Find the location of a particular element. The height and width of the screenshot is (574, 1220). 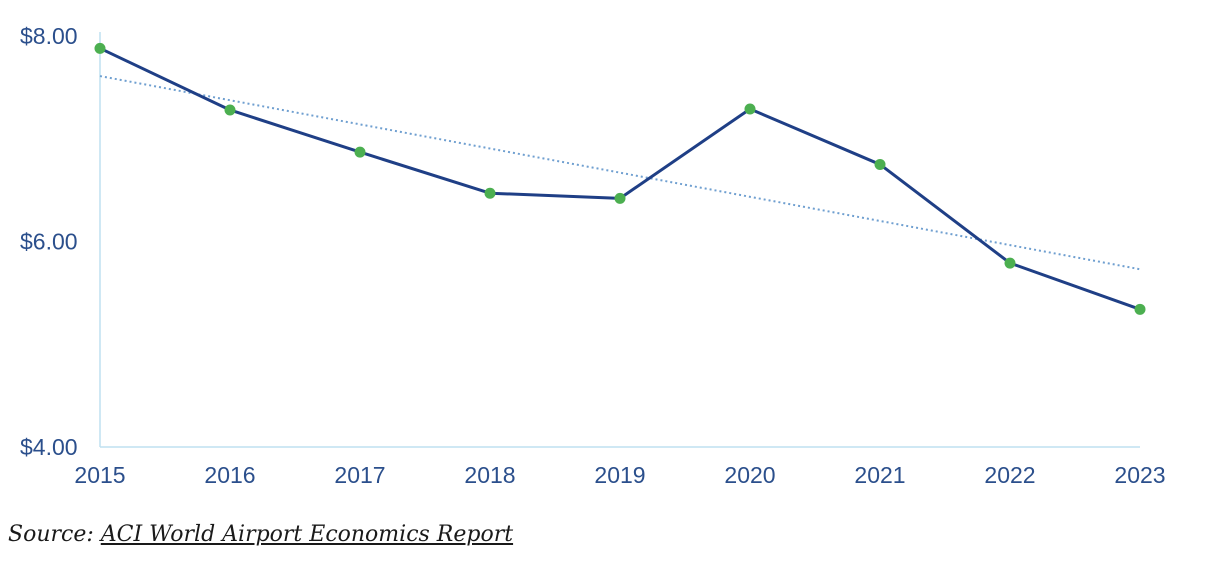

data-point-2022 is located at coordinates (1010, 263).